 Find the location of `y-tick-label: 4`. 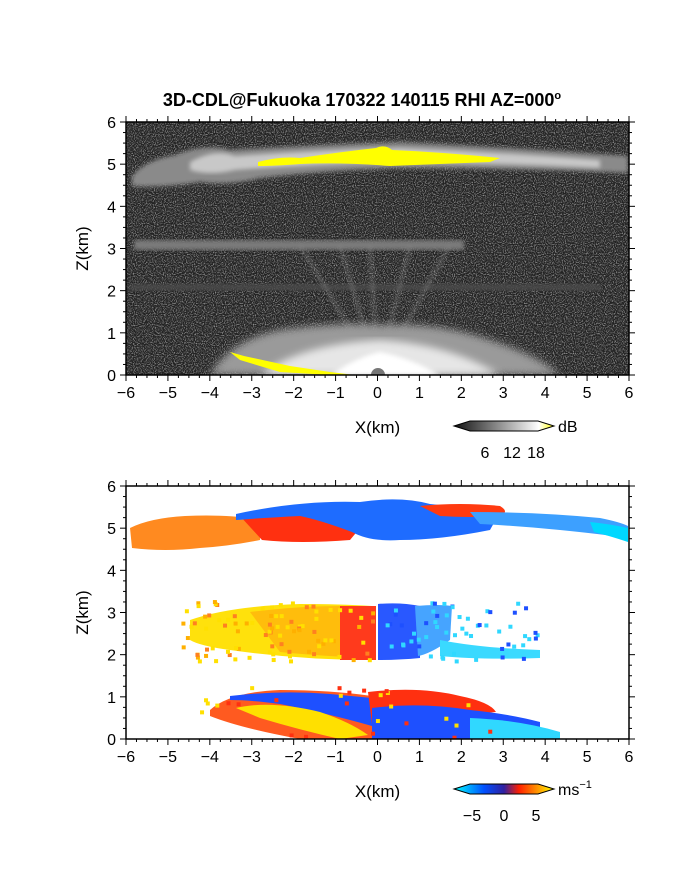

y-tick-label: 4 is located at coordinates (111, 571).